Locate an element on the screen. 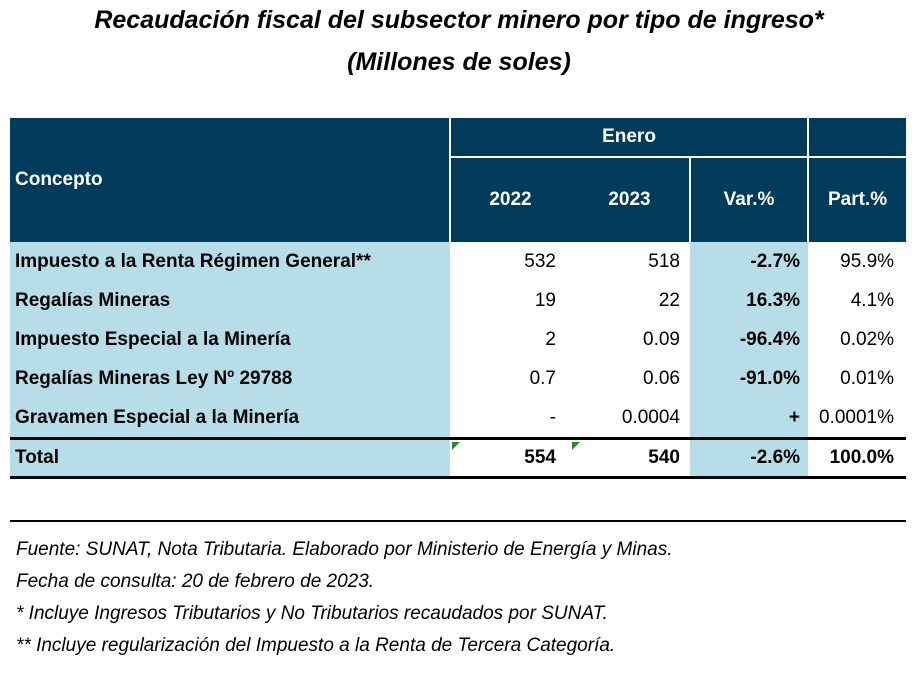 The image size is (918, 675). row-concept: Impuesto a la Renta Régimen General** is located at coordinates (230, 261).